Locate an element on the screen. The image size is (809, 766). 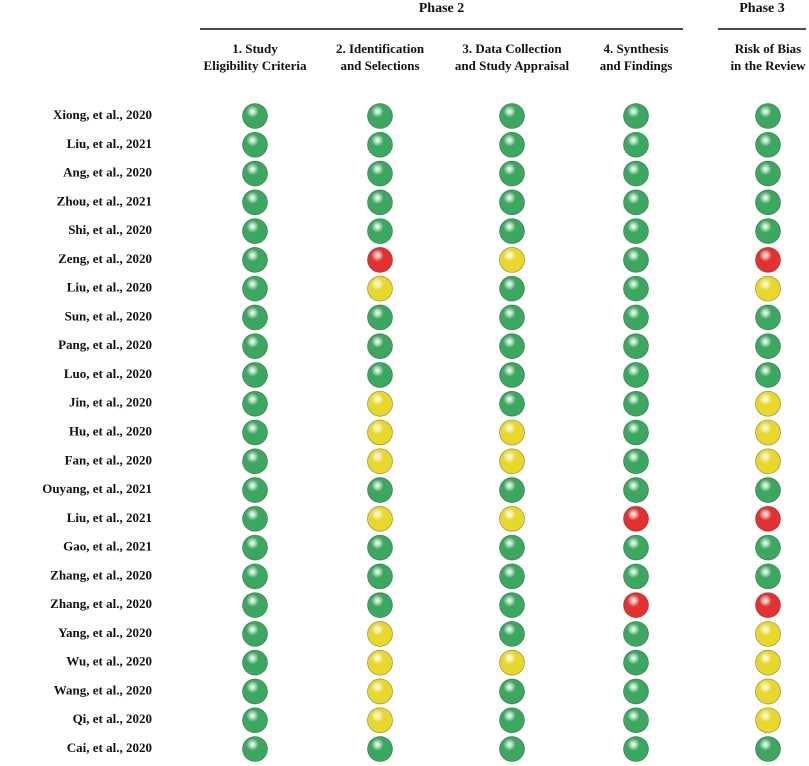
study-label: Luo, et al., 2020 is located at coordinates (108, 373).